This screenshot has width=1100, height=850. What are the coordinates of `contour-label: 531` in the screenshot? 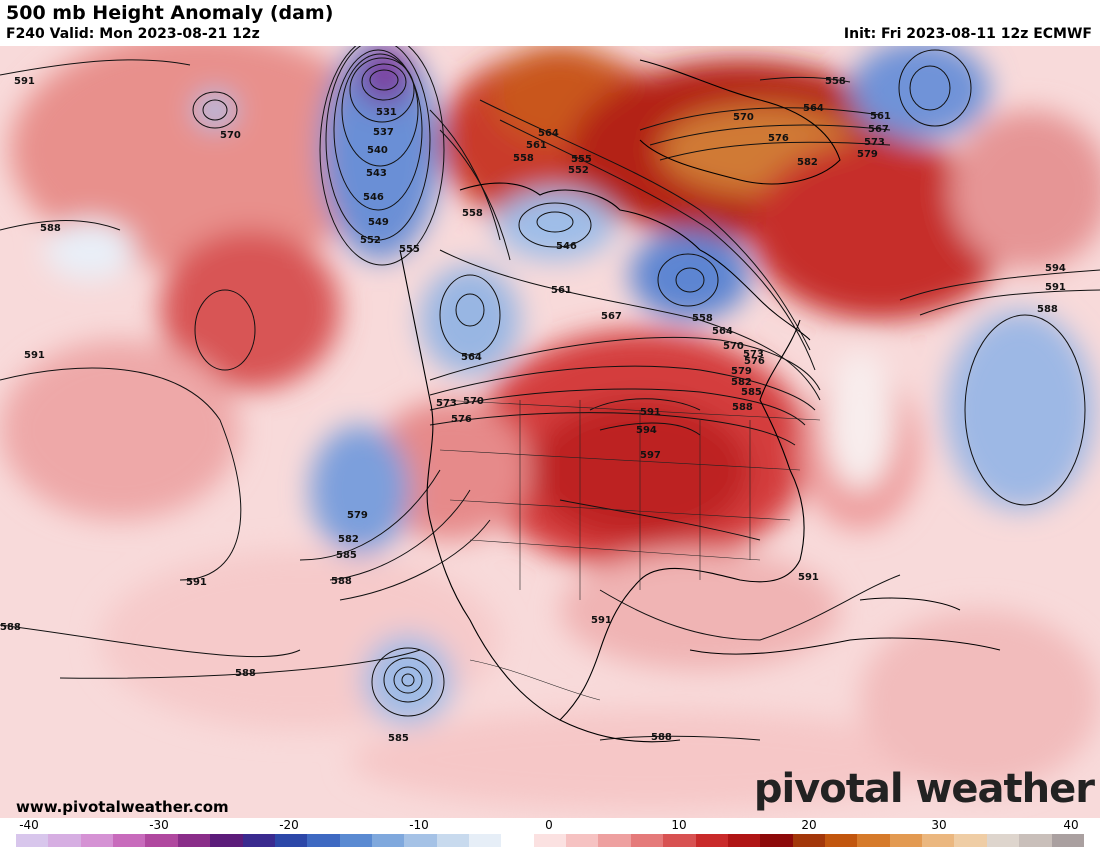 It's located at (386, 112).